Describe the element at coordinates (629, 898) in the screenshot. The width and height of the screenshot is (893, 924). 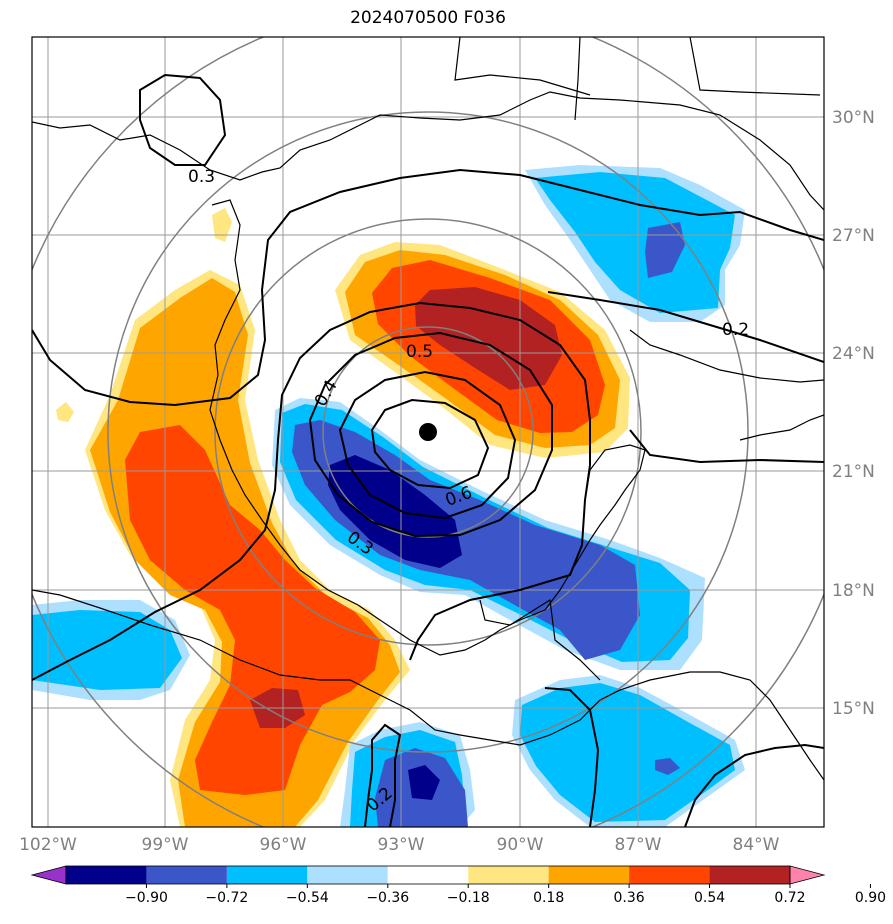
I see `colorbar-tick-label: 0.36` at that location.